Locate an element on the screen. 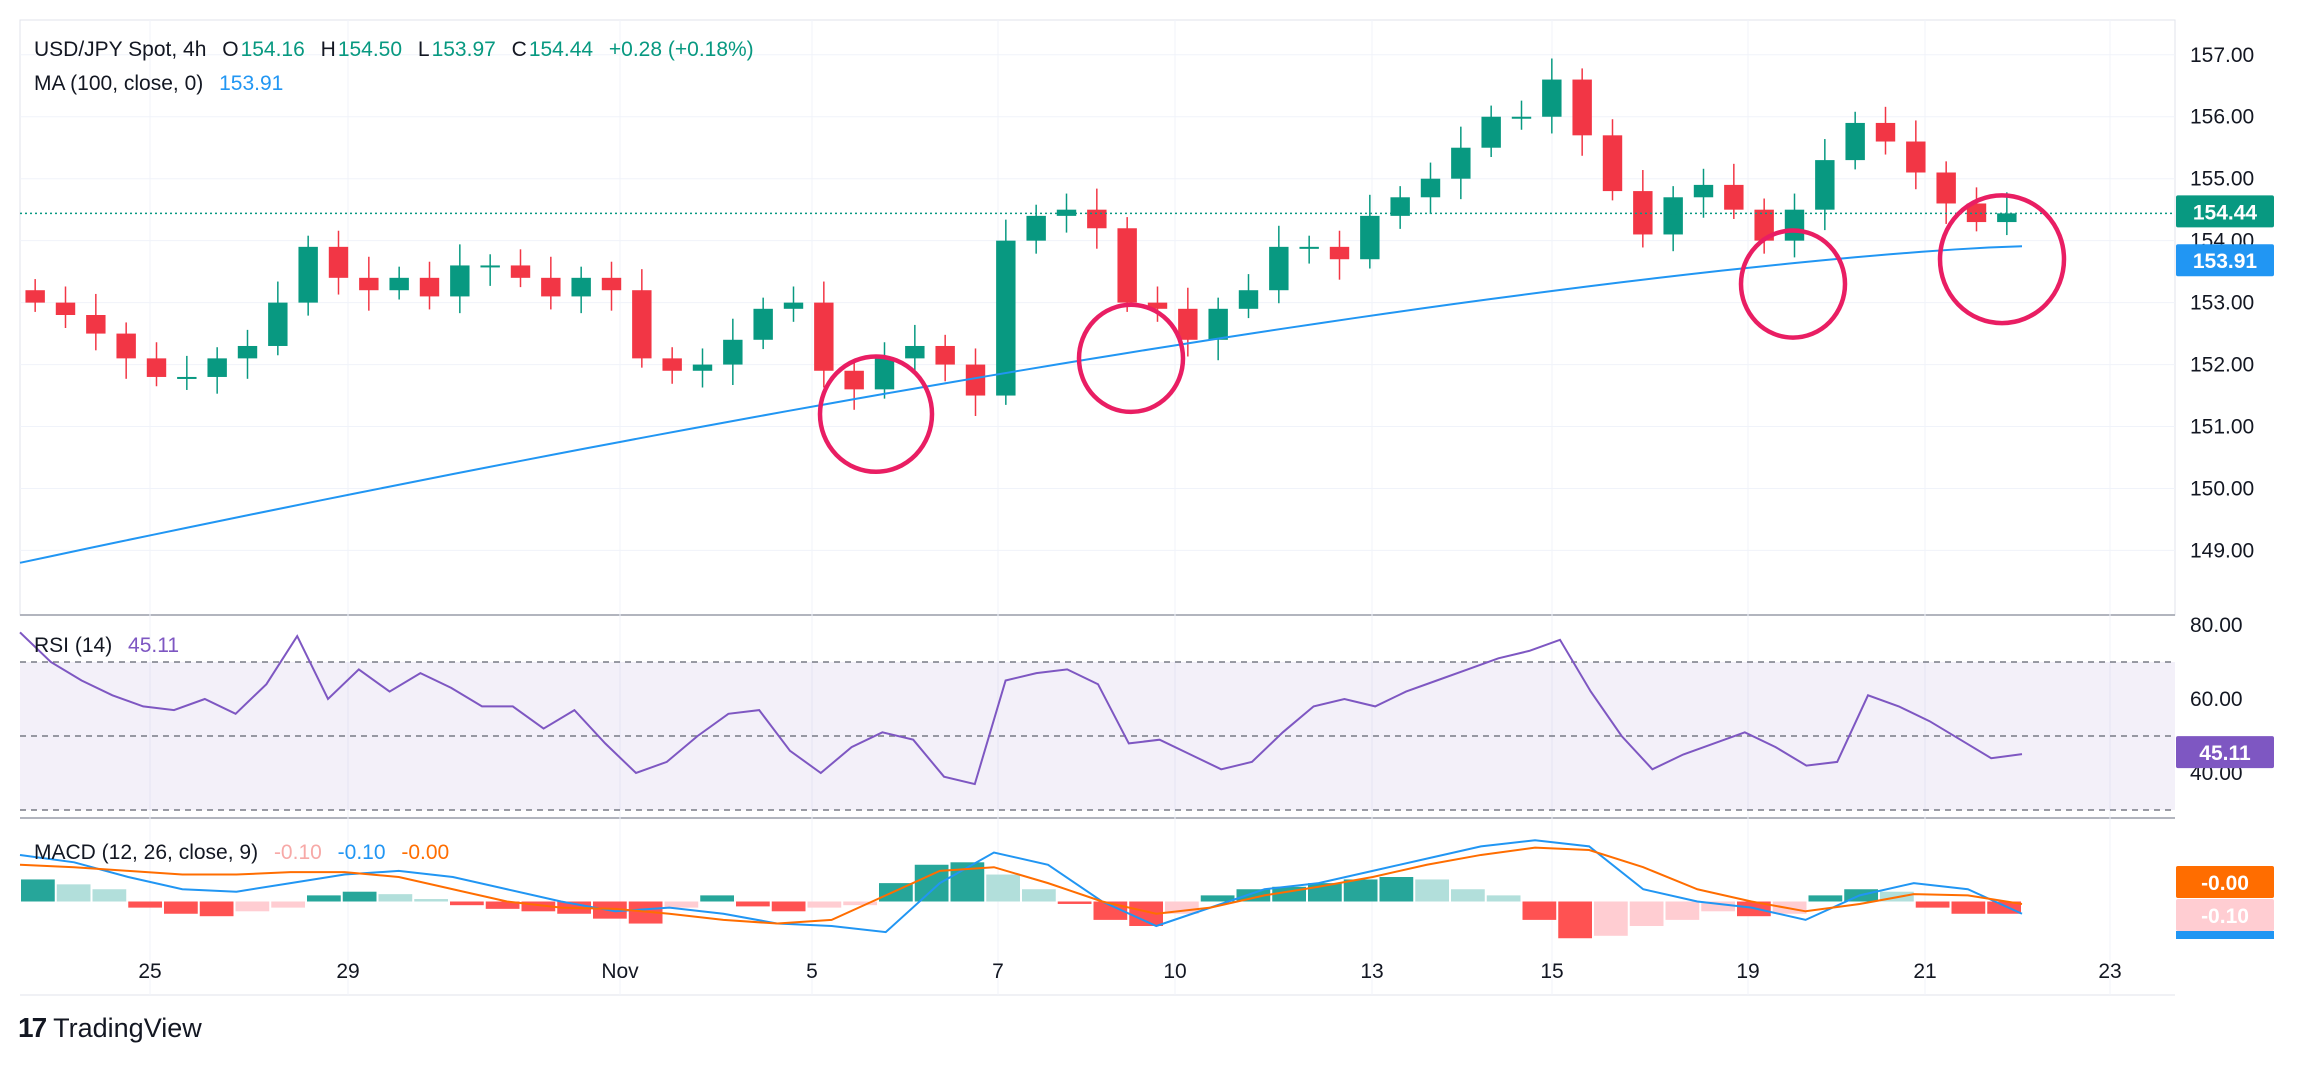 The height and width of the screenshot is (1066, 2304). rsi-badge-text: 45.11 is located at coordinates (2225, 753).